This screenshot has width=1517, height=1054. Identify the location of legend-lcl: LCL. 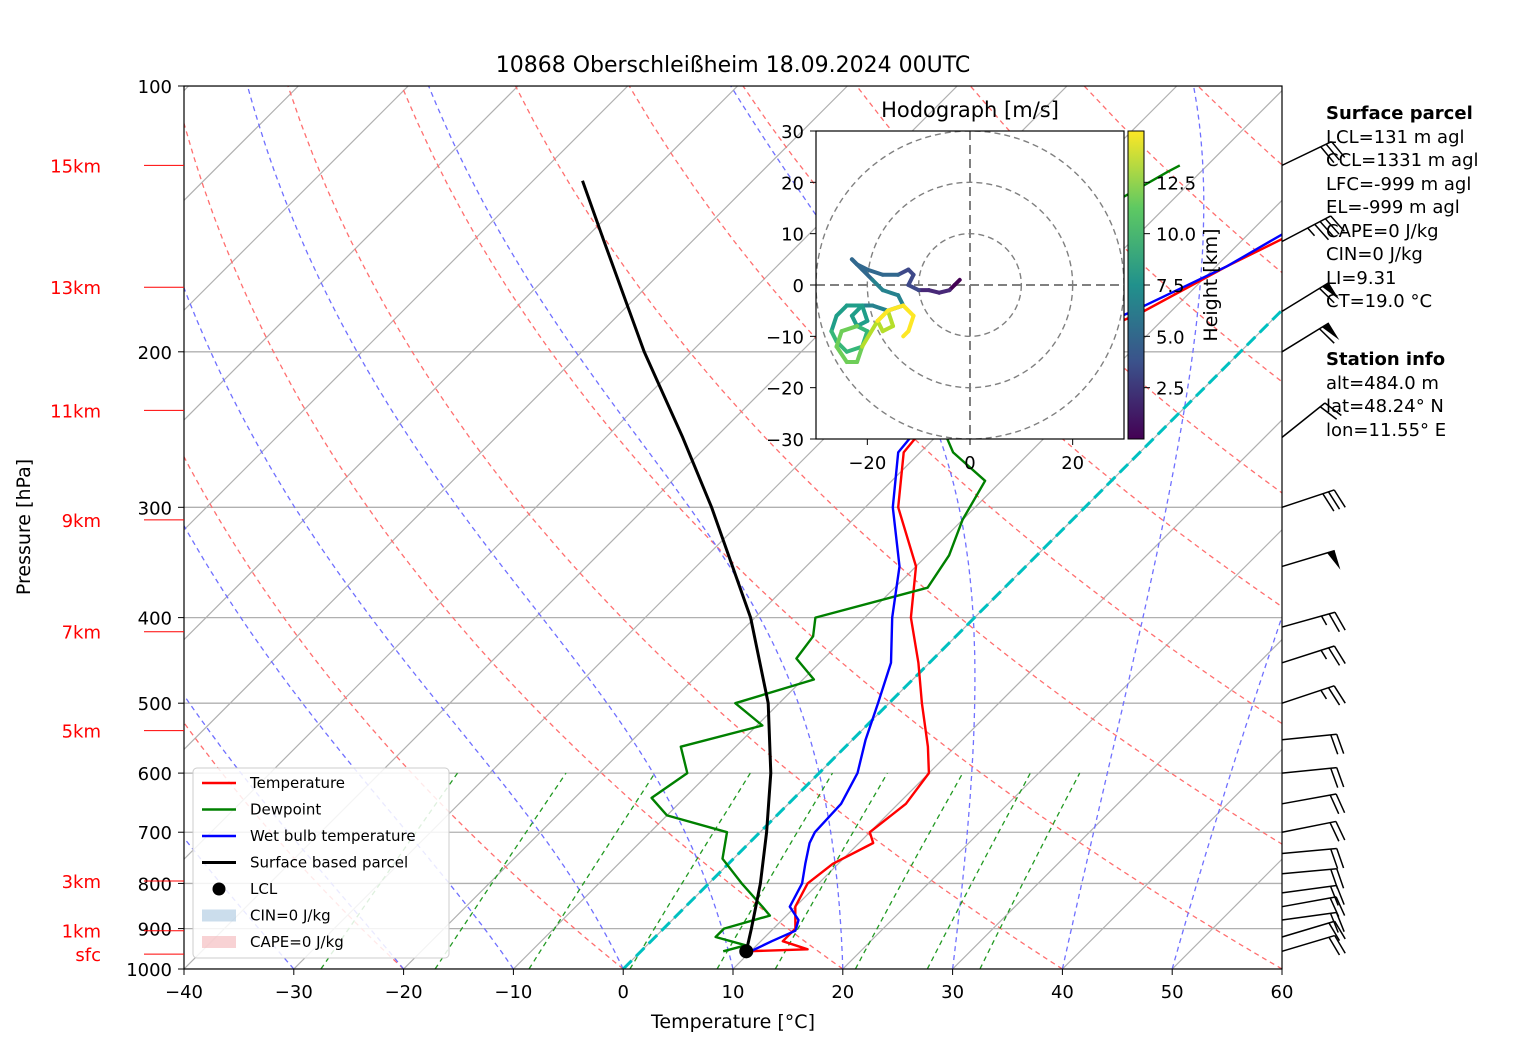
(245, 889).